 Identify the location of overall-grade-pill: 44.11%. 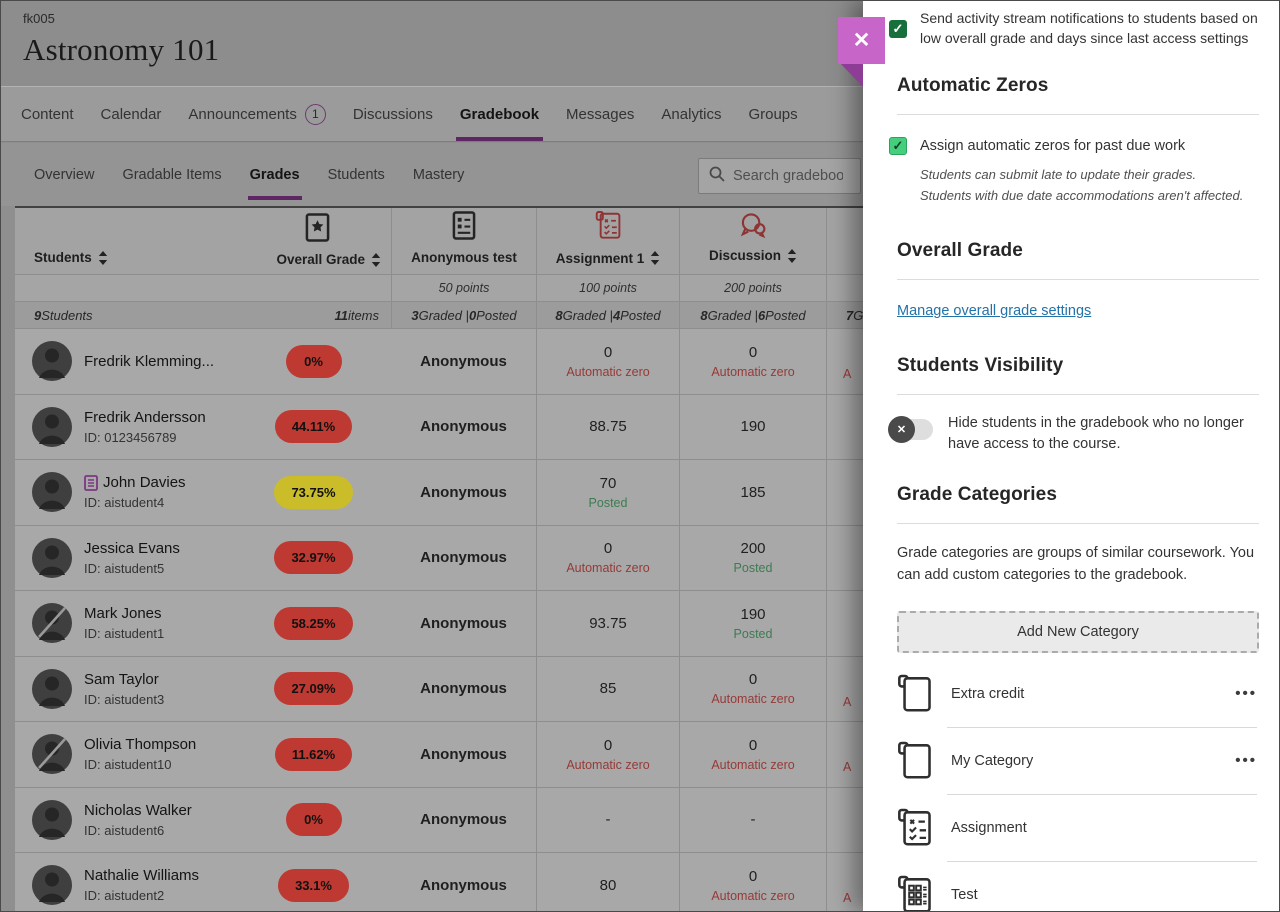
(313, 427).